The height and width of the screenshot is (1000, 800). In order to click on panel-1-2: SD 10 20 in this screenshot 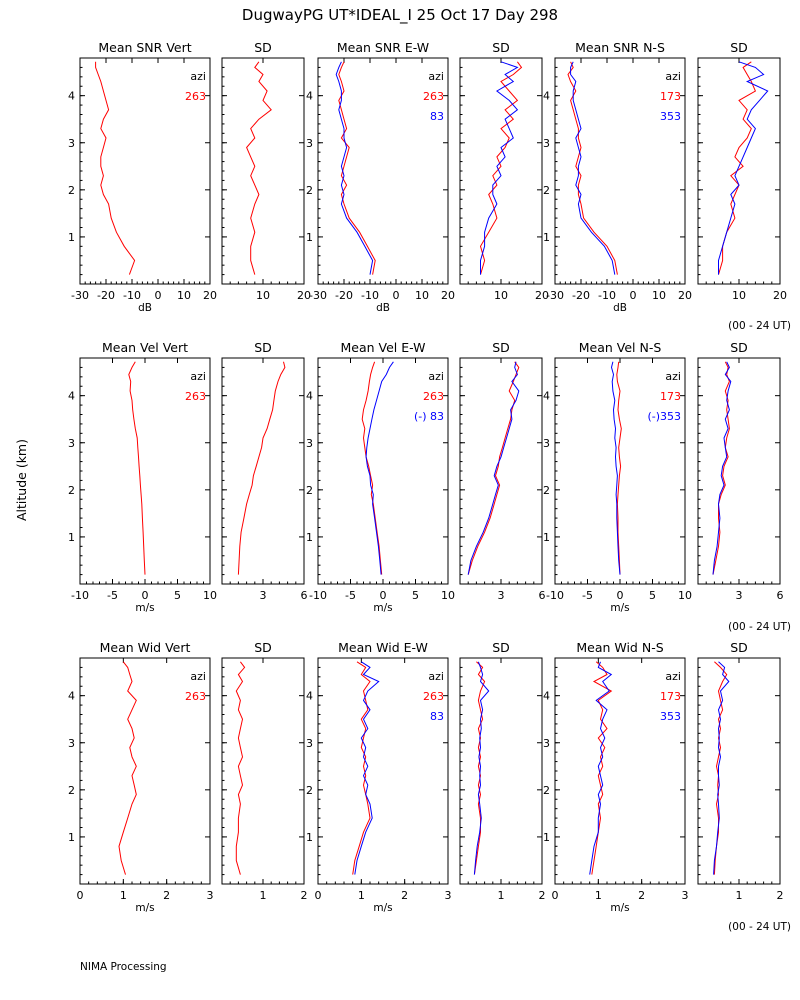, I will do `click(266, 171)`.